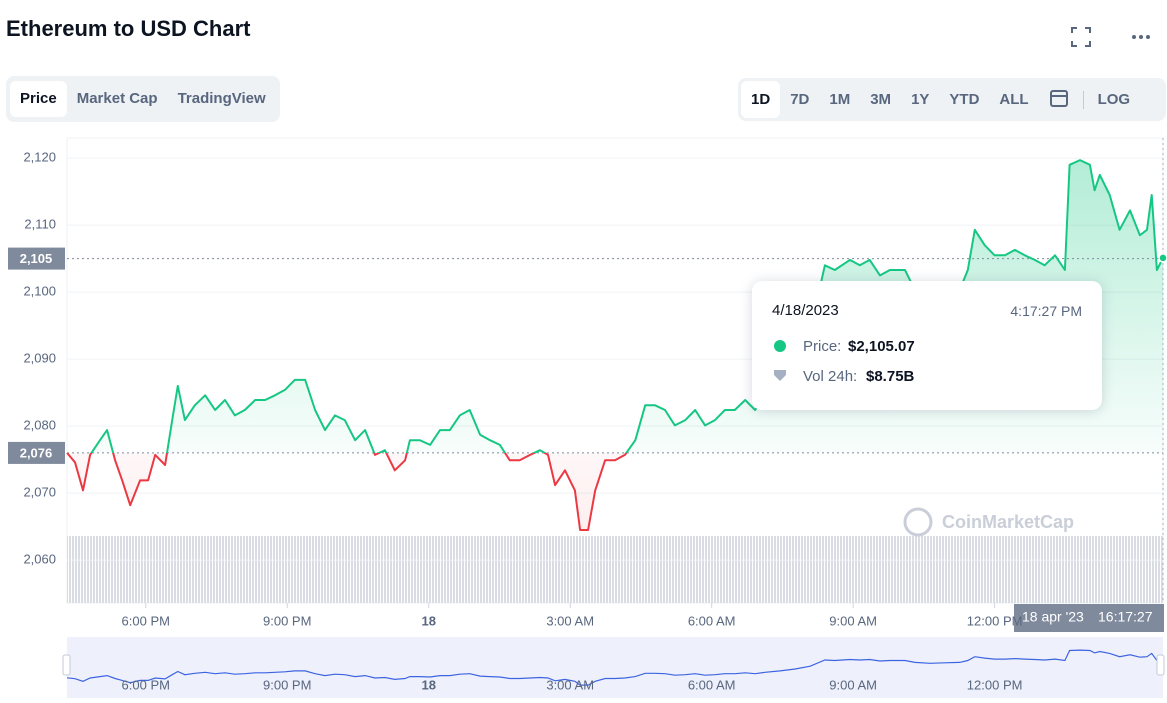  I want to click on calendar-icon, so click(1059, 99).